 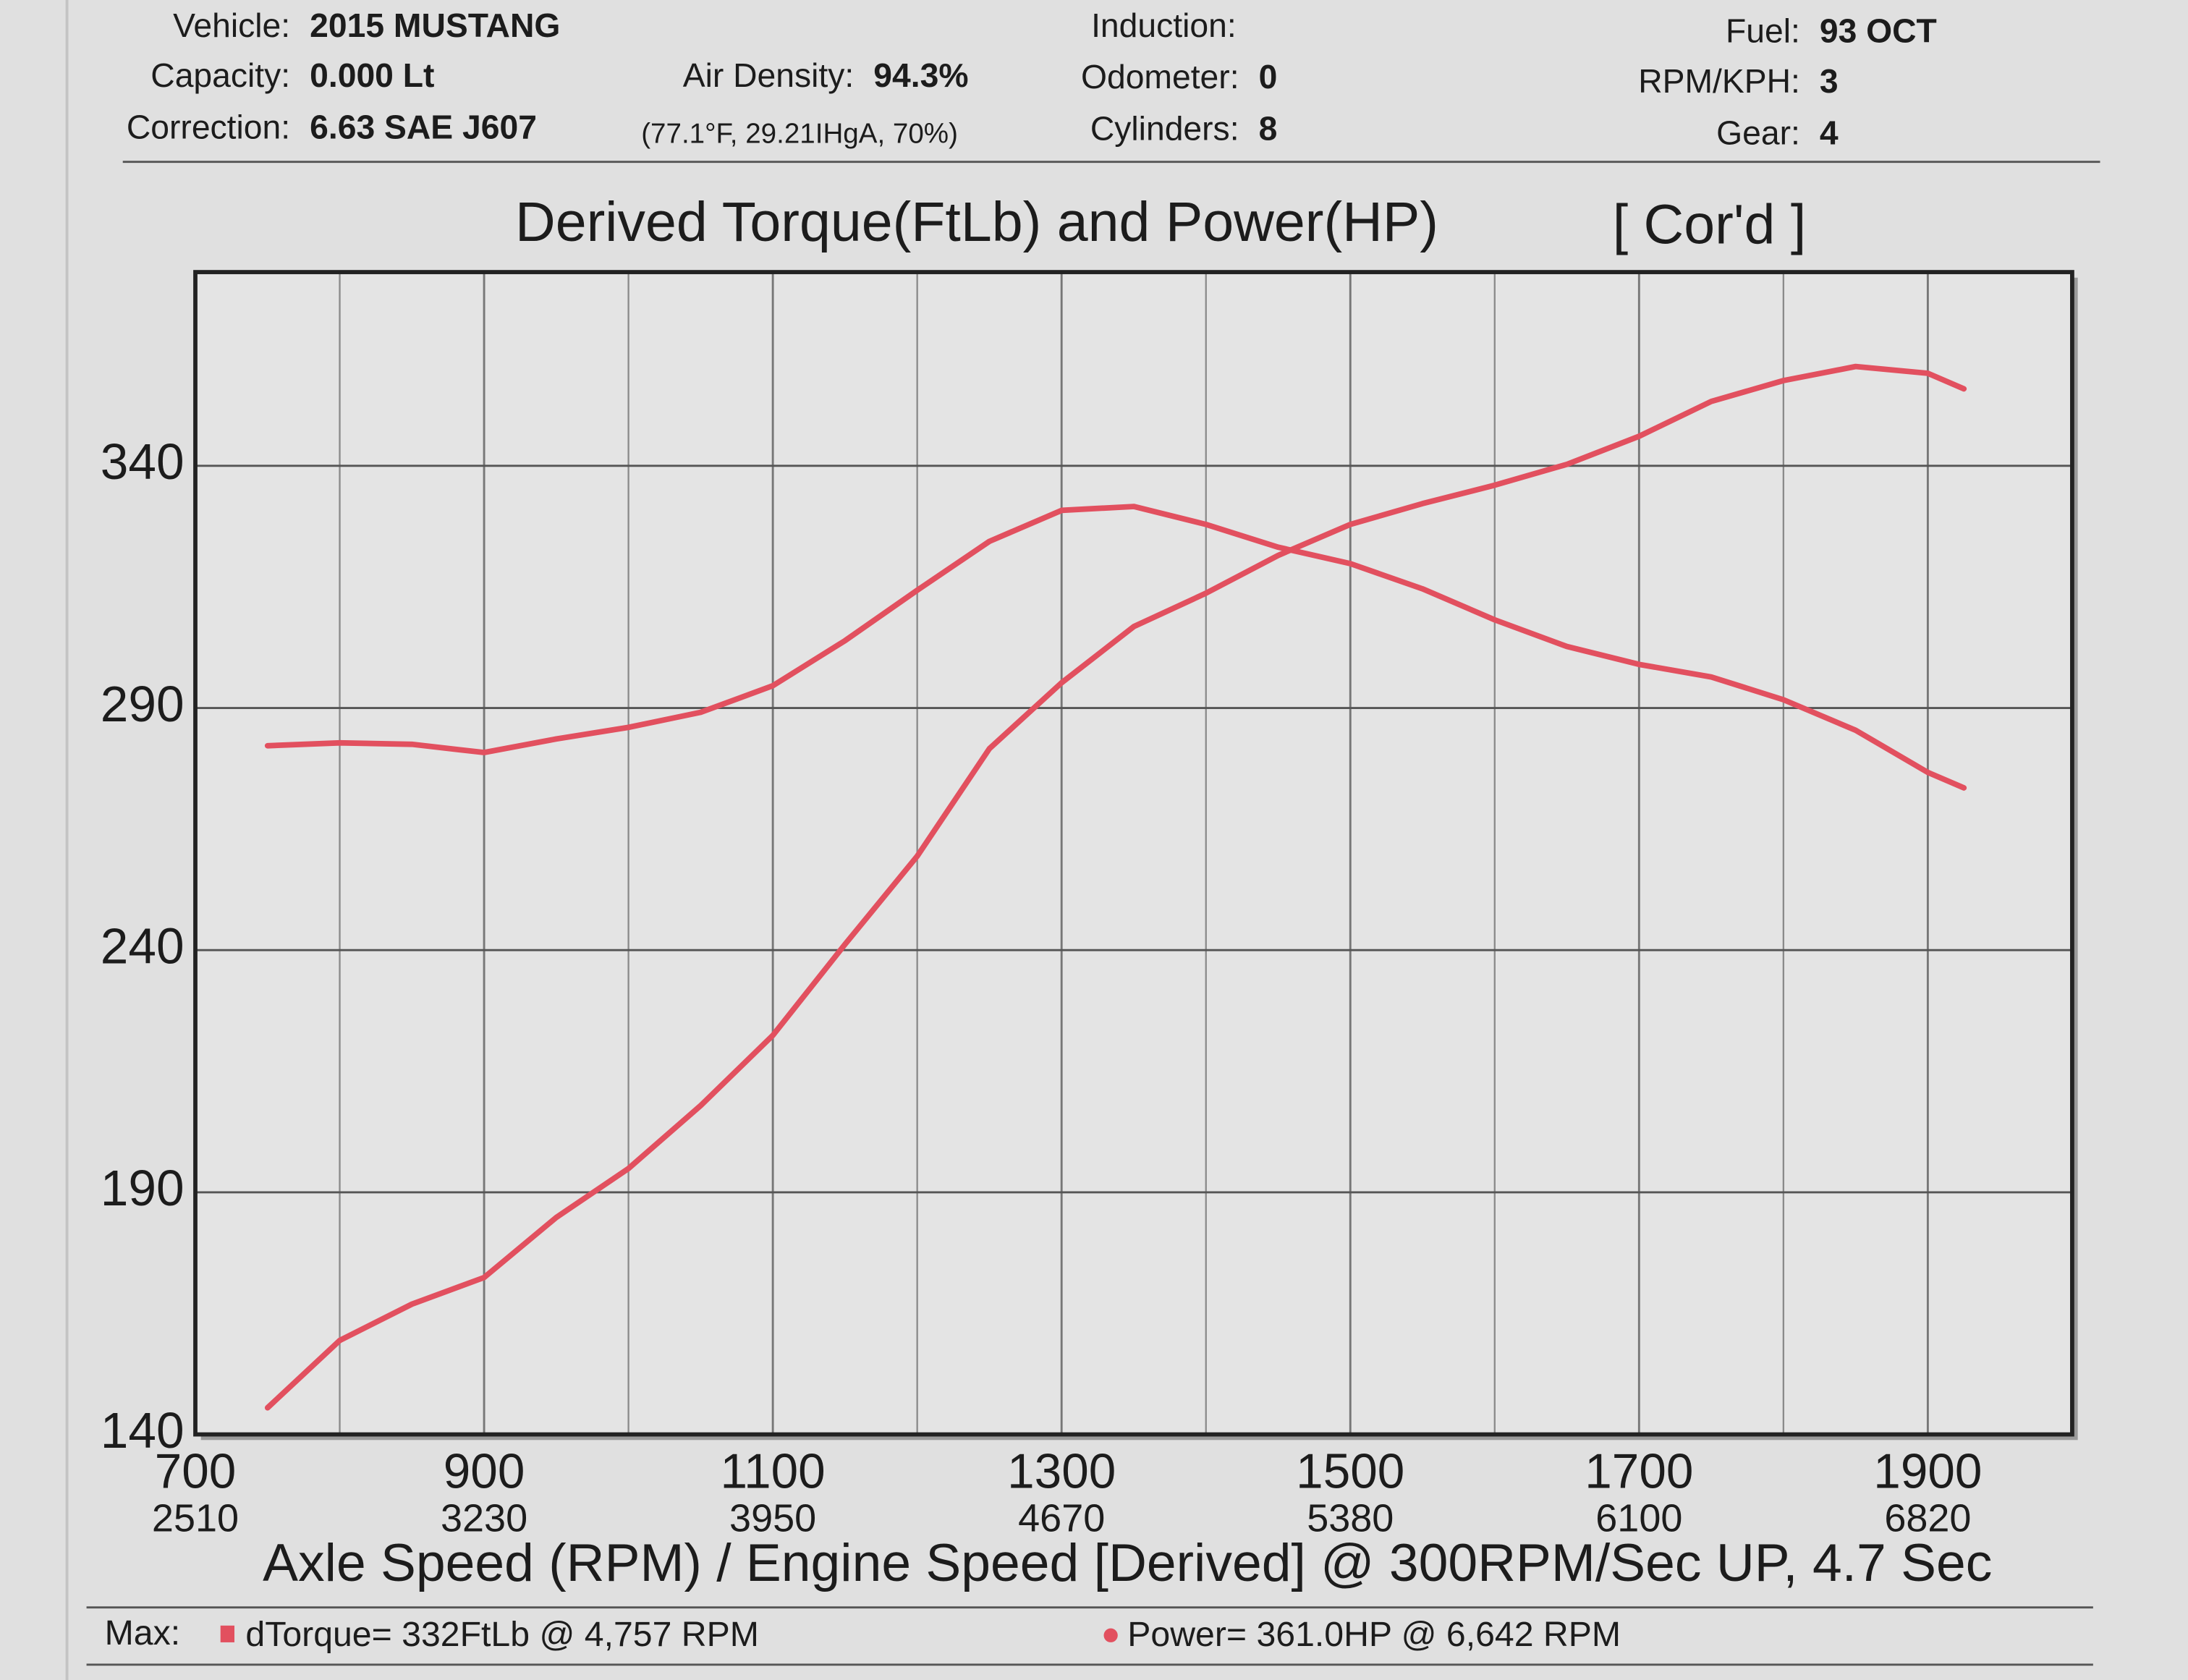 What do you see at coordinates (565, 1635) in the screenshot?
I see `legend-summary: = 332FtLb @ 4,757 RPM` at bounding box center [565, 1635].